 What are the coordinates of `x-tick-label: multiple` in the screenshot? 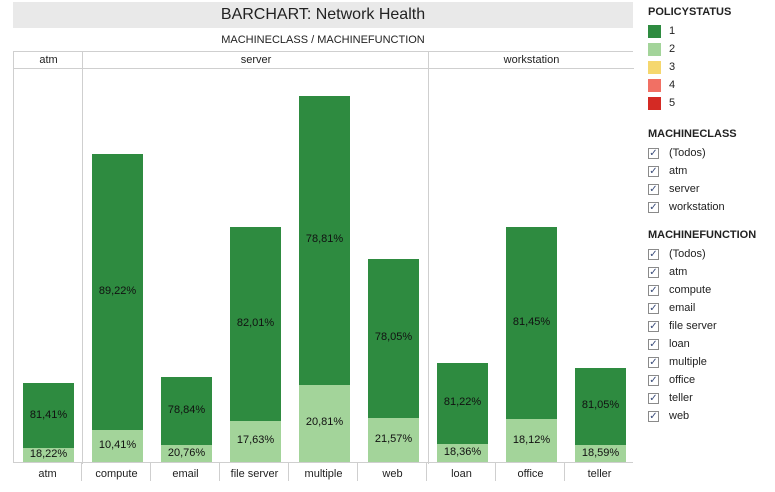 It's located at (323, 474).